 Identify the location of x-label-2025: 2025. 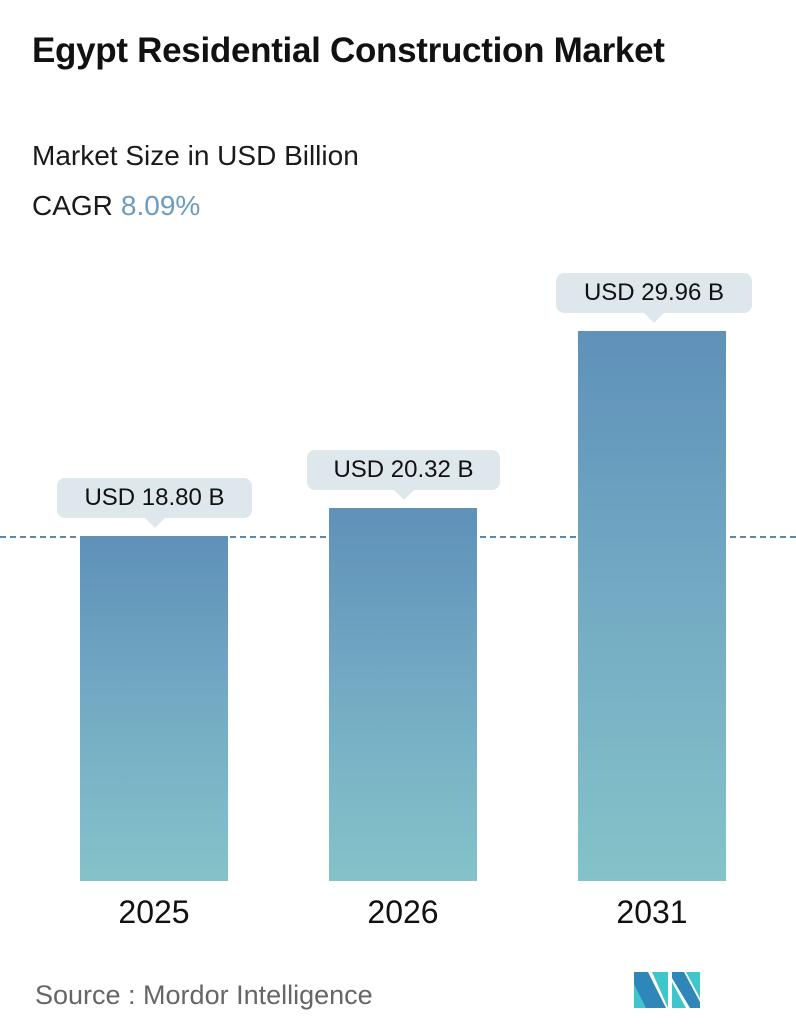
(154, 912).